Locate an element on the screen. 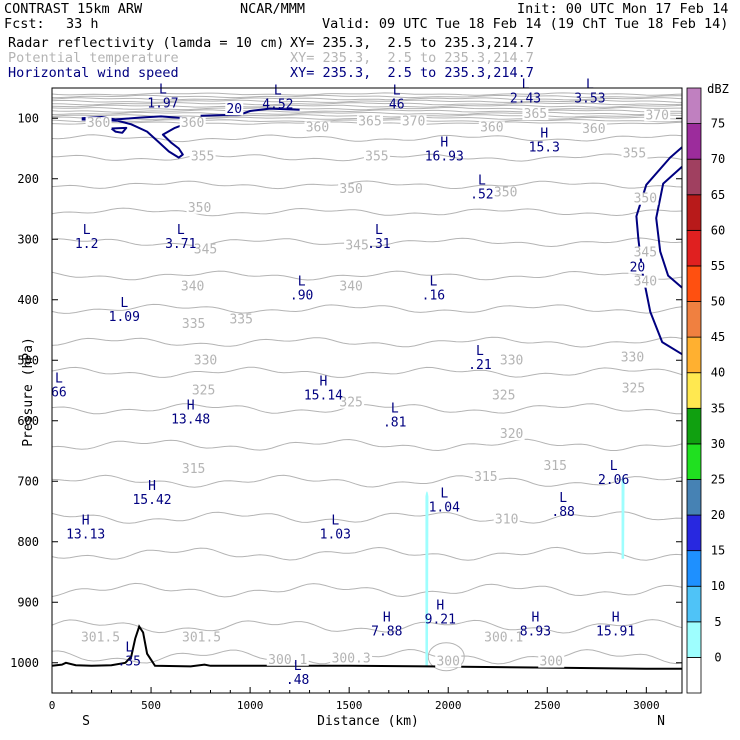 The width and height of the screenshot is (740, 740). theta-label: 340 is located at coordinates (645, 282).